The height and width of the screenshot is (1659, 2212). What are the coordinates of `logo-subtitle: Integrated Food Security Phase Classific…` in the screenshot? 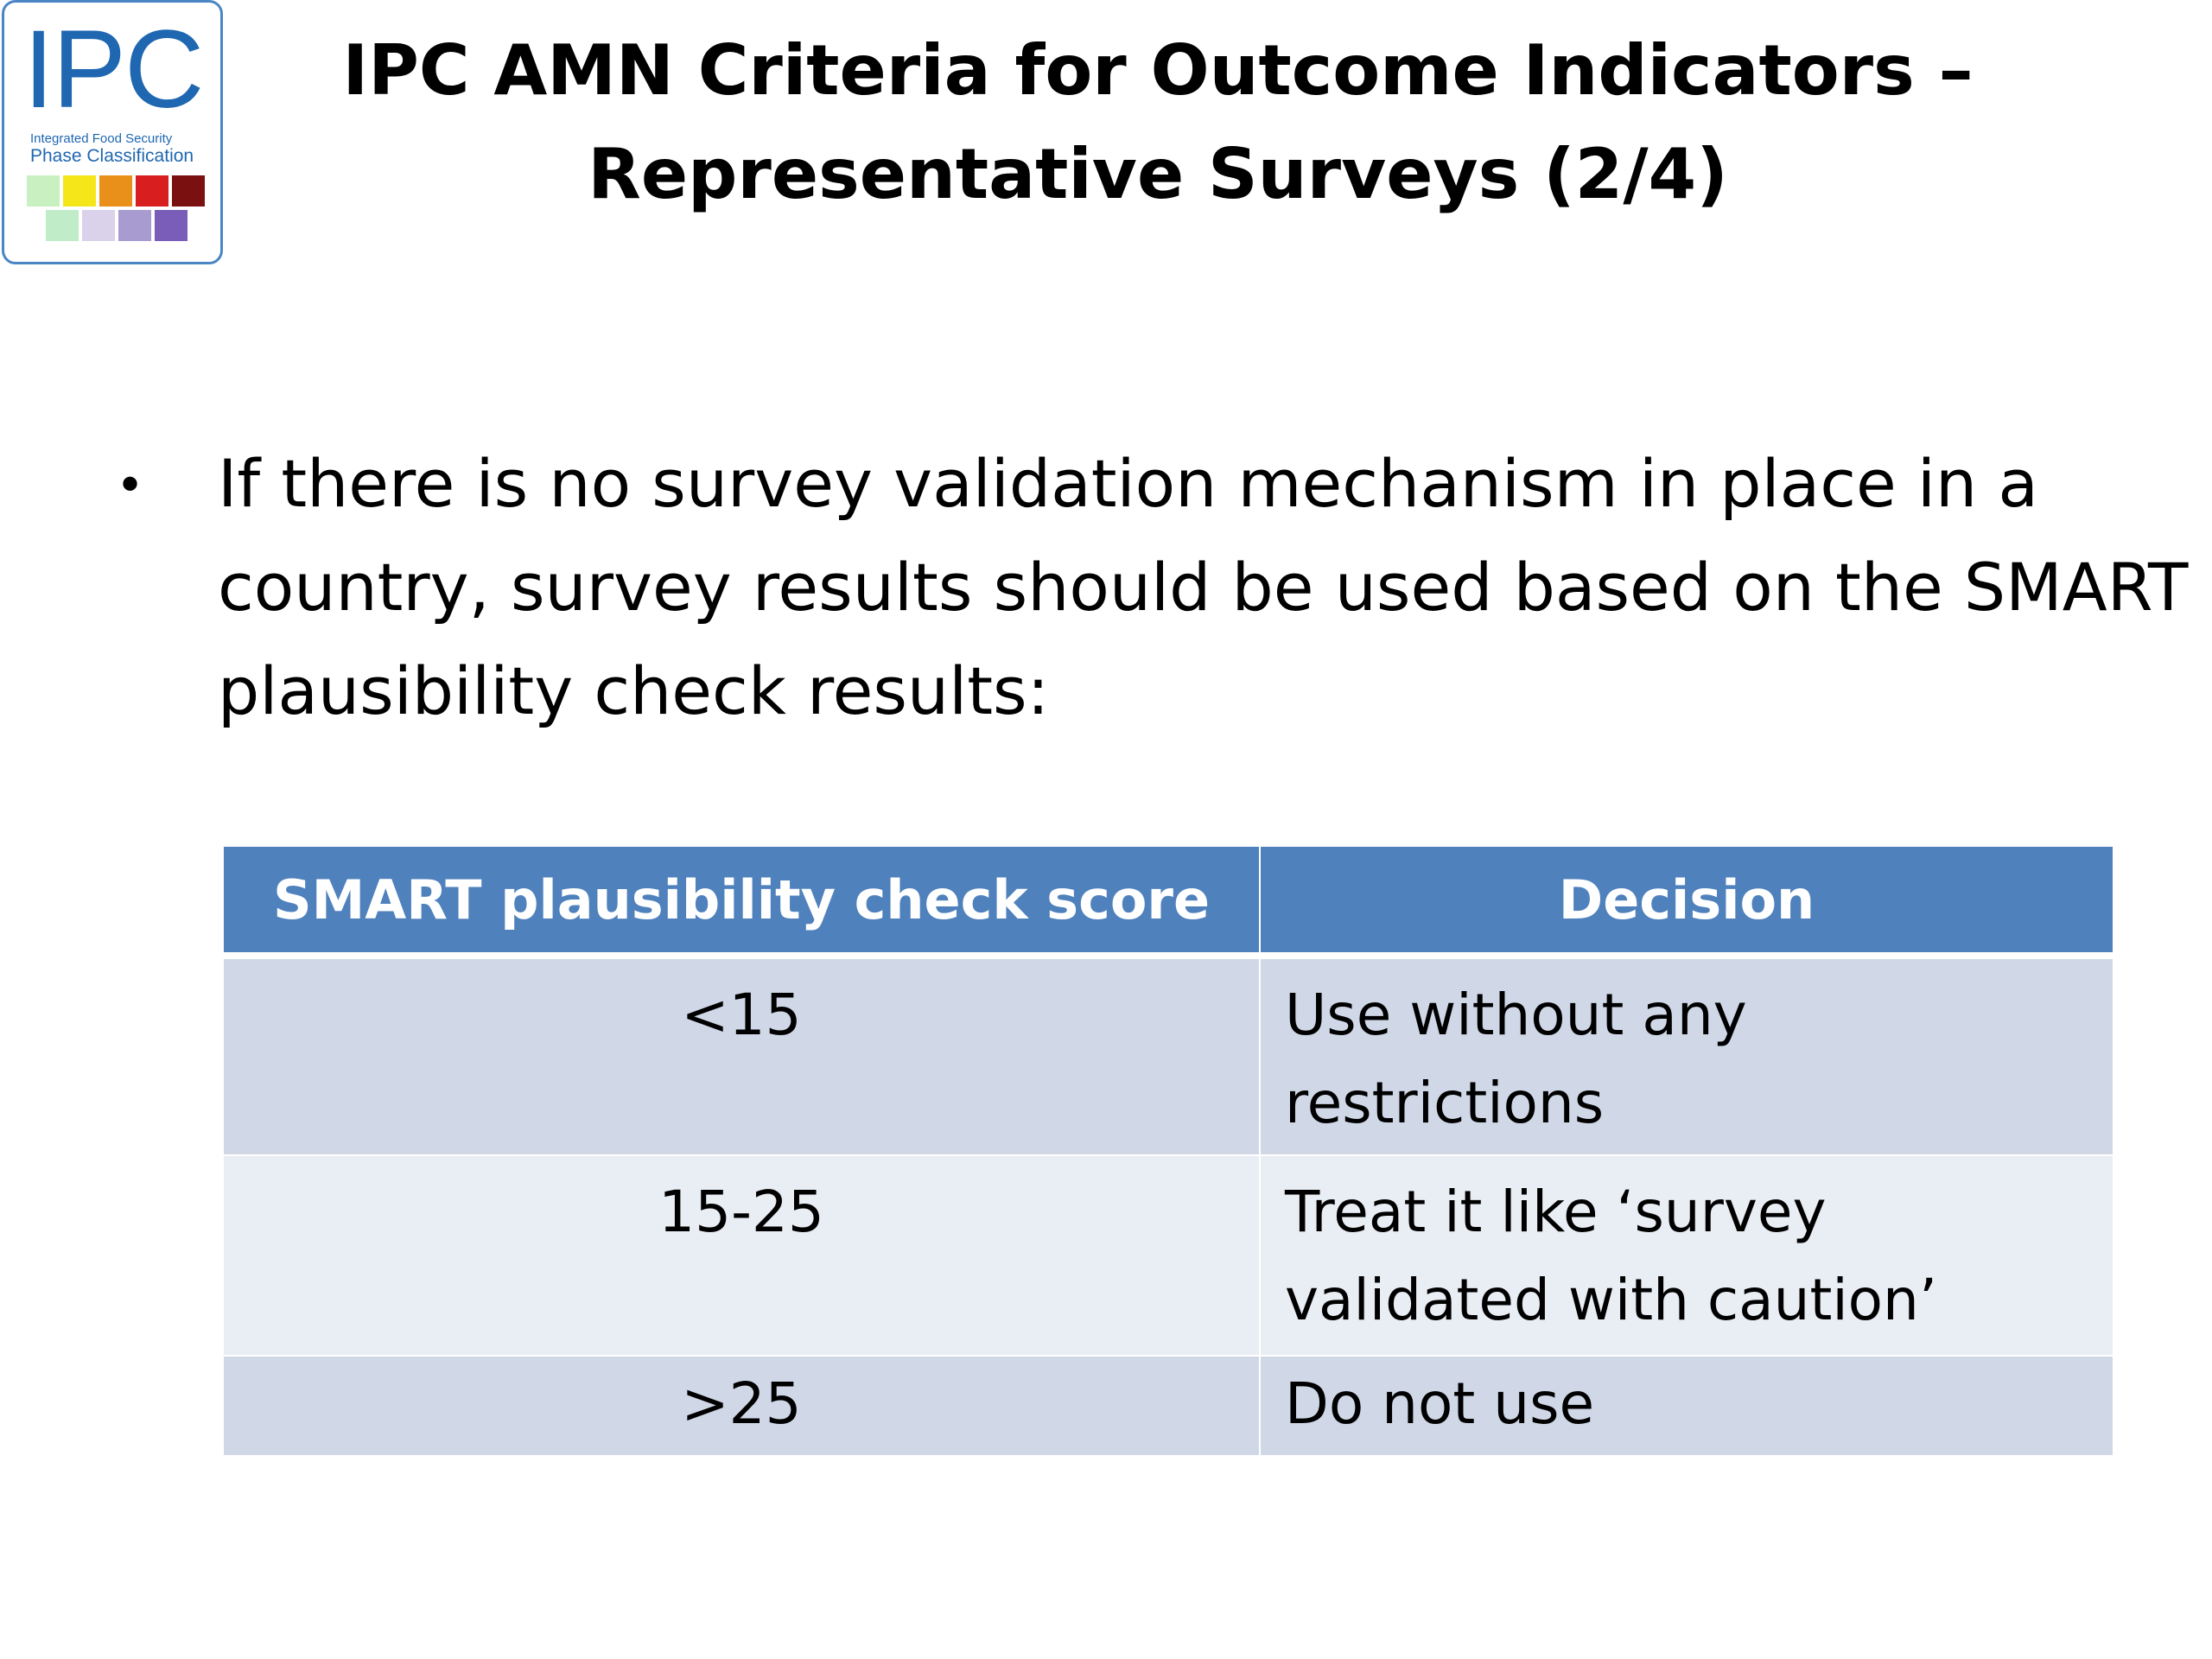 It's located at (121, 148).